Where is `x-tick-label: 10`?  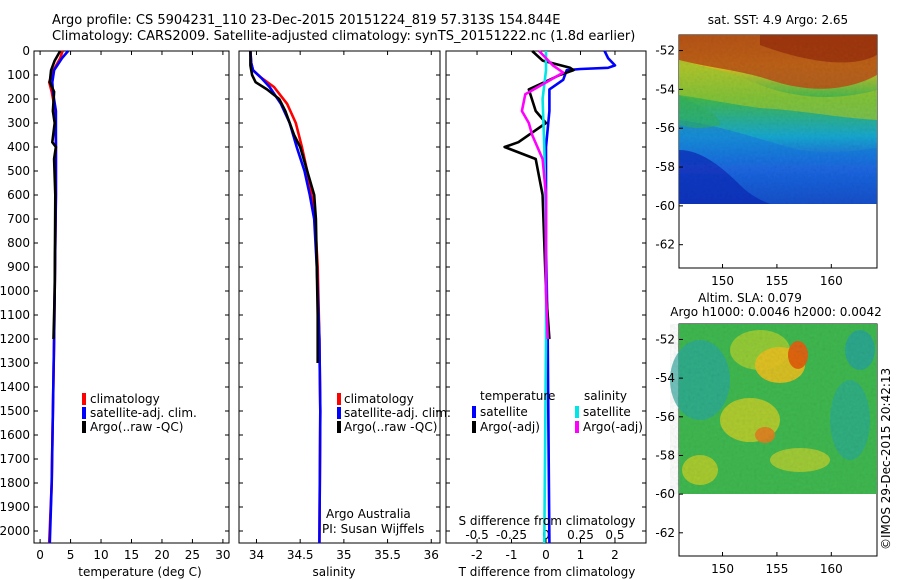 x-tick-label: 10 is located at coordinates (100, 555).